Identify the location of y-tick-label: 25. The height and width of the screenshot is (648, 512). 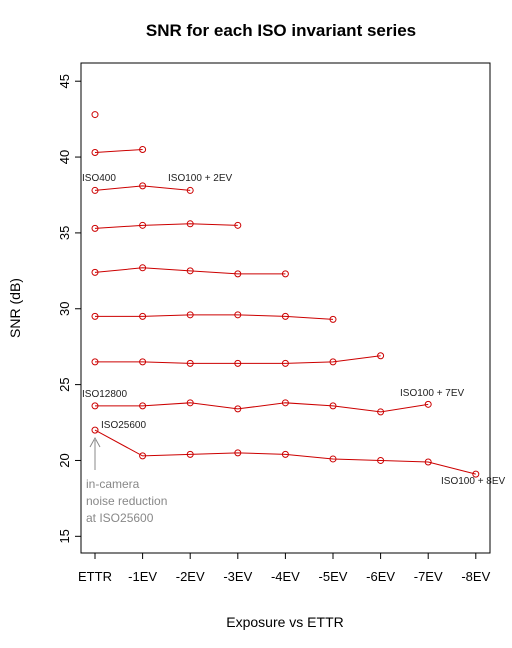
(64, 384).